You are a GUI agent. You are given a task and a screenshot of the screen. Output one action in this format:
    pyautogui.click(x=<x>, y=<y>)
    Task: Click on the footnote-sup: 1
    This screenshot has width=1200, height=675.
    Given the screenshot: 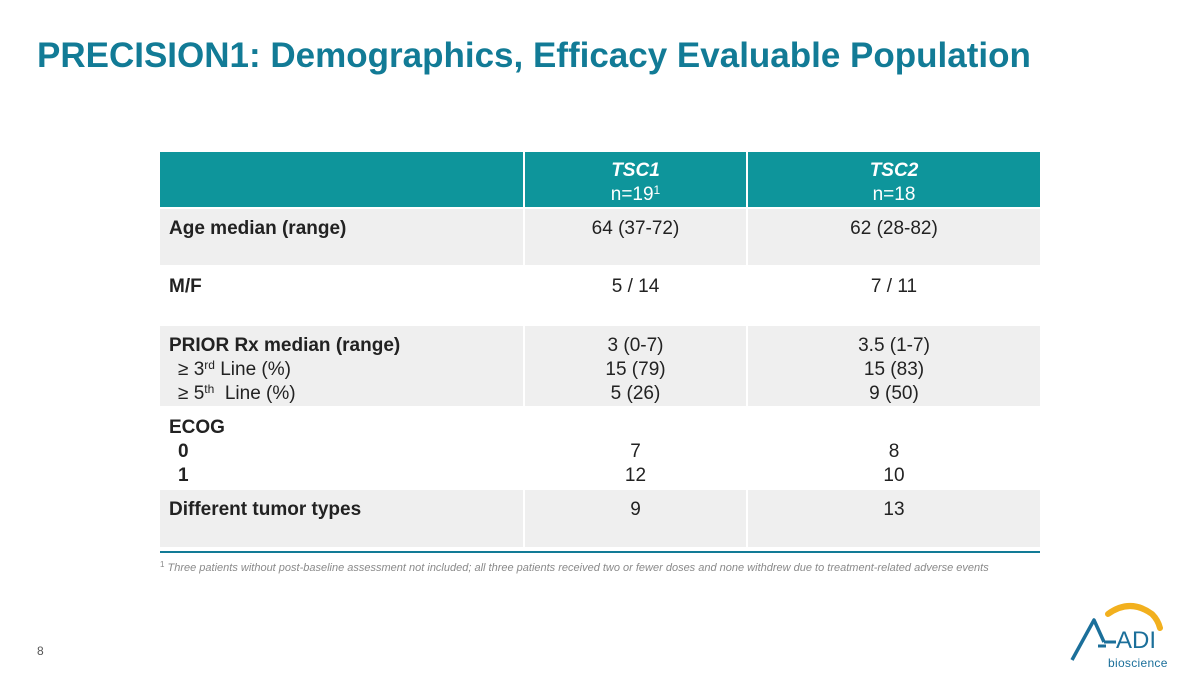 What is the action you would take?
    pyautogui.click(x=162, y=564)
    